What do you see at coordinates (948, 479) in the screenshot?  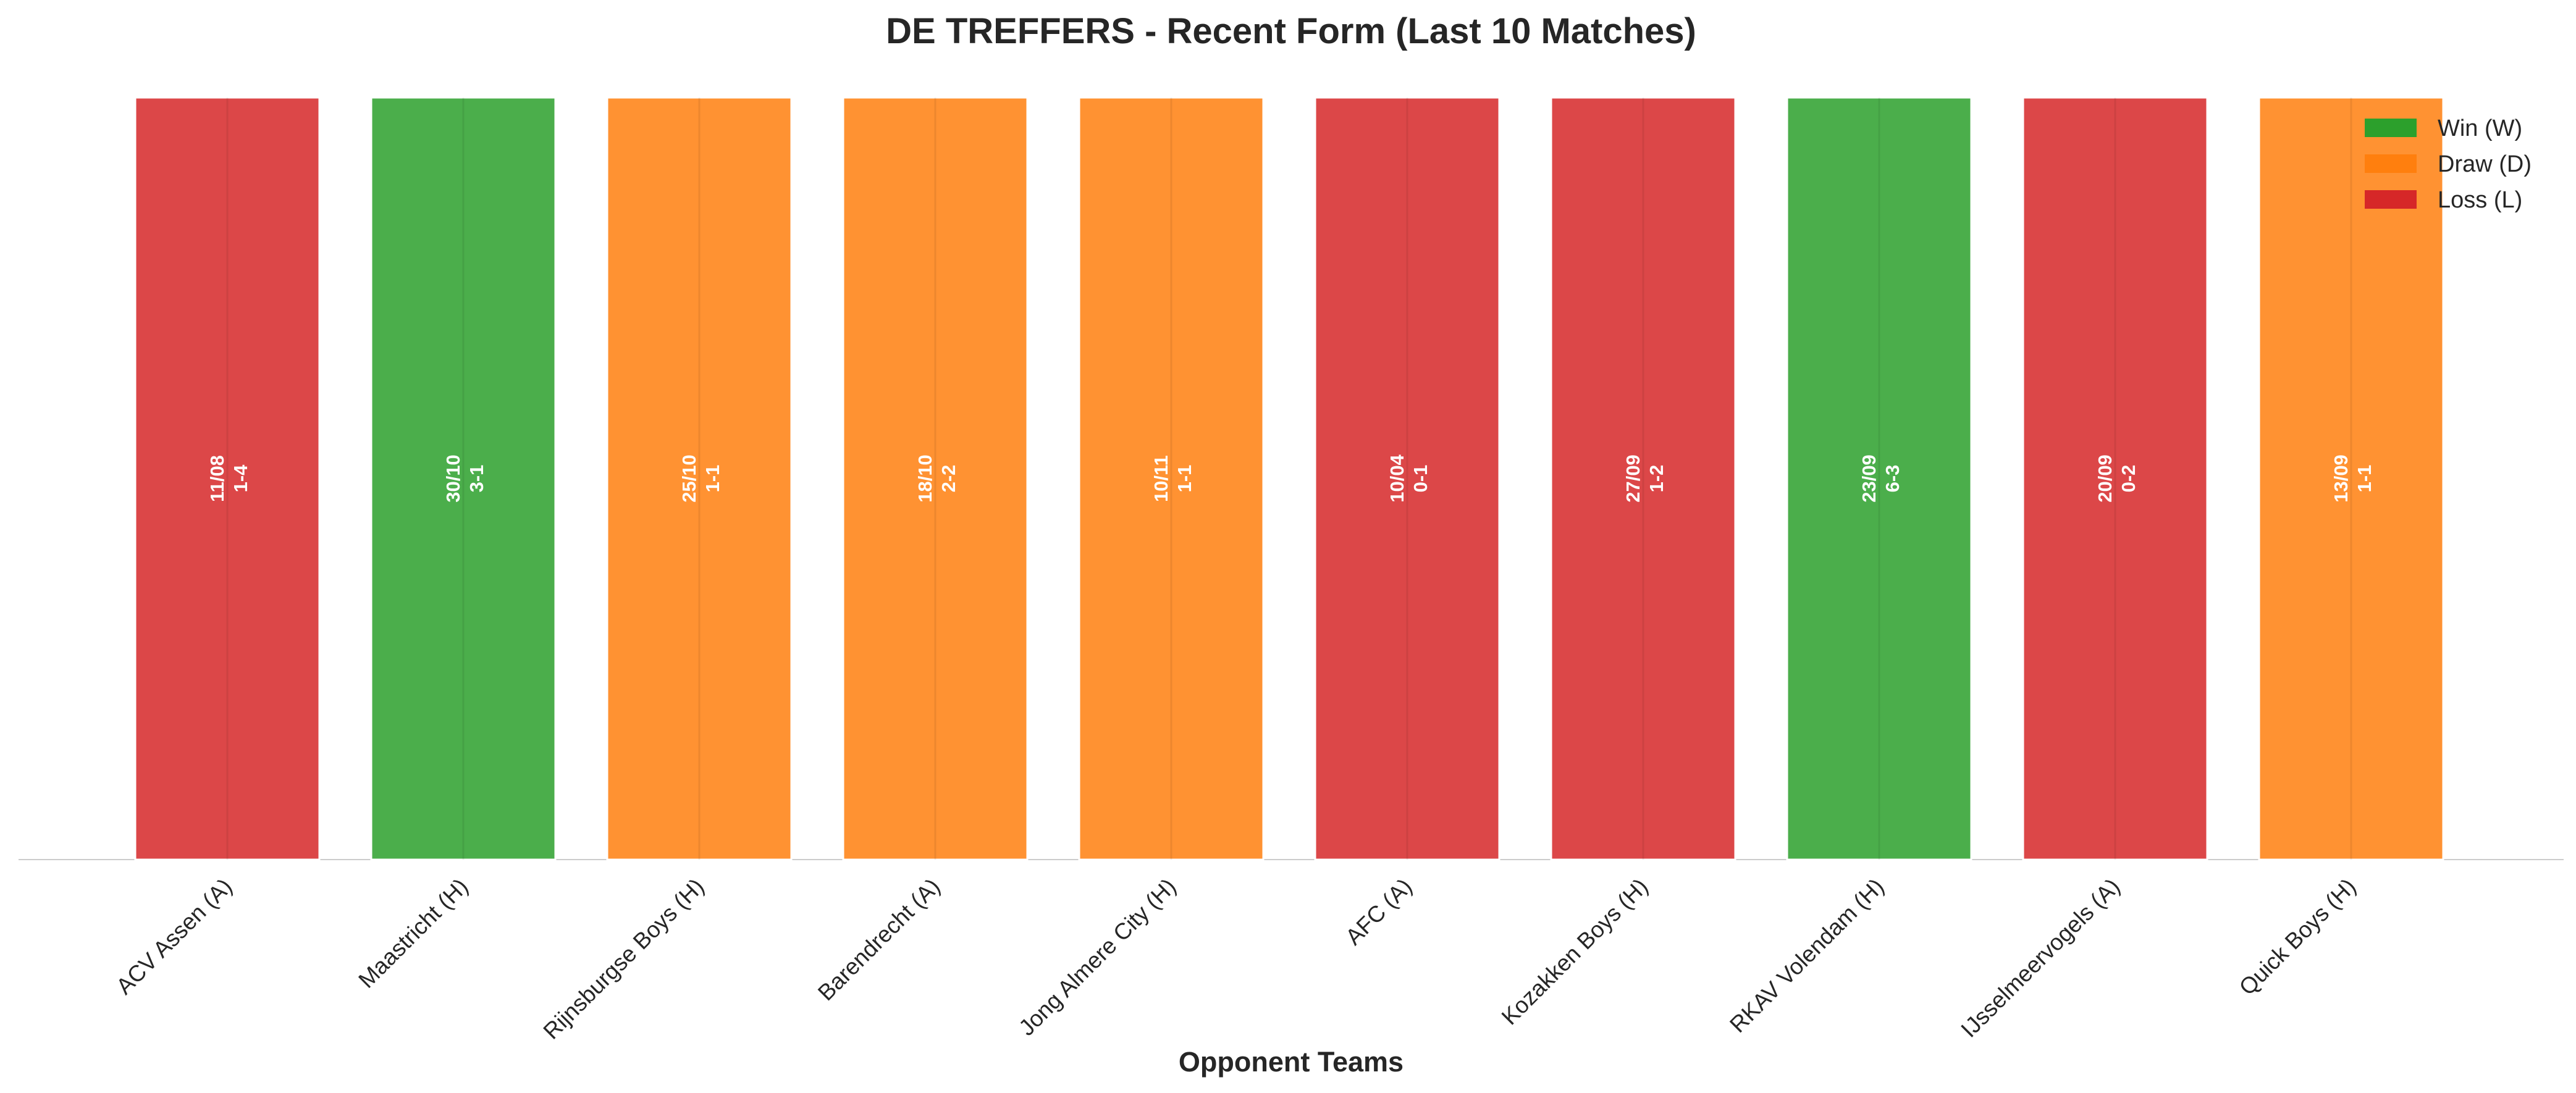 I see `bar-score-label: 2-2` at bounding box center [948, 479].